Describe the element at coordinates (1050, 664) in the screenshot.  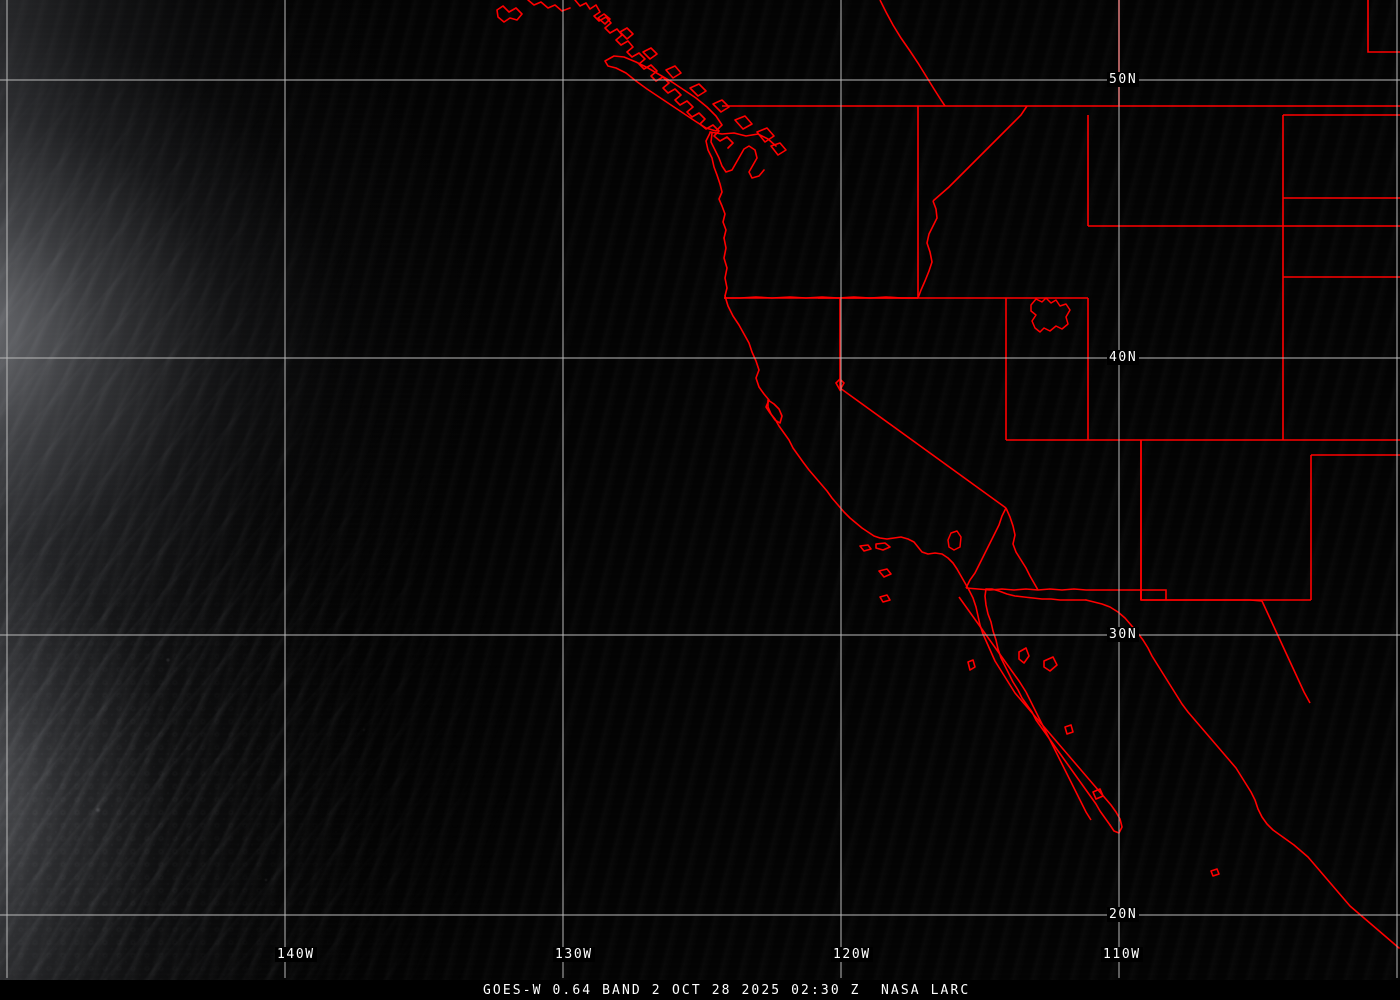
I see `coastline-isla-tiburon` at that location.